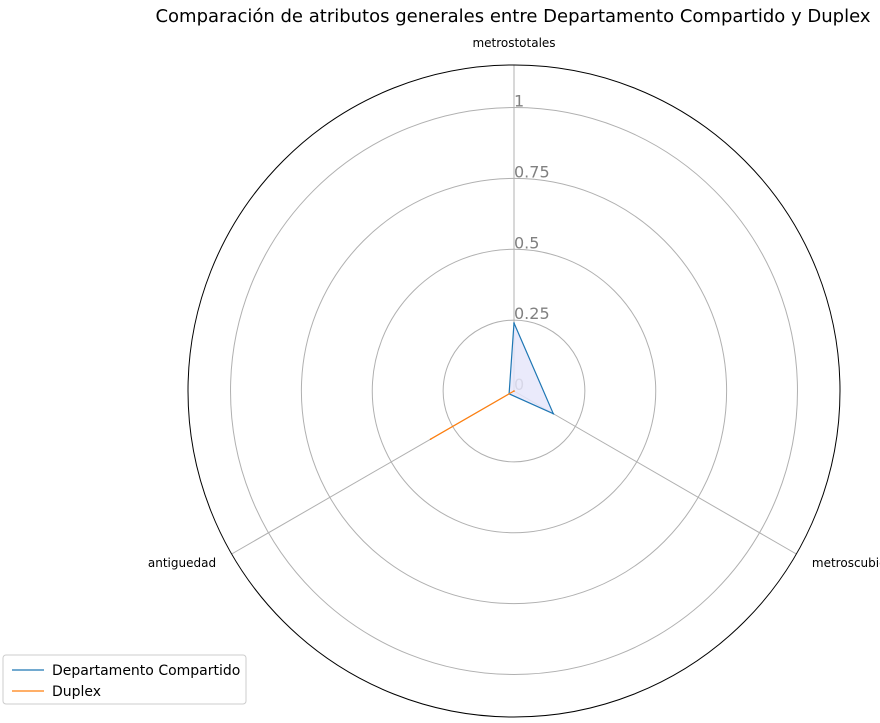  I want to click on legend-frame, so click(124, 679).